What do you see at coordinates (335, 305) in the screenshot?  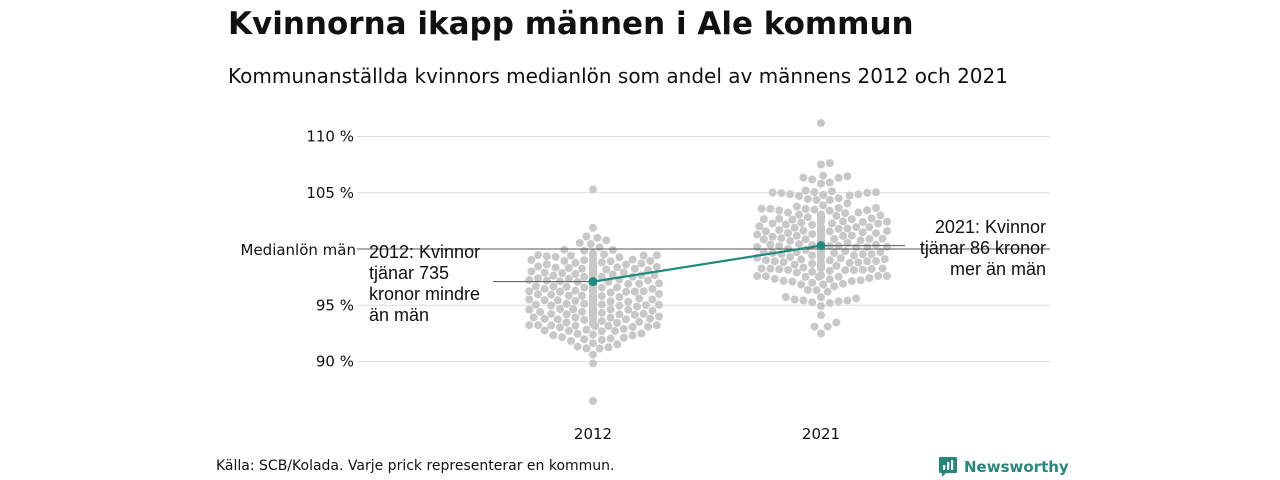 I see `y-tick-label: 95 %` at bounding box center [335, 305].